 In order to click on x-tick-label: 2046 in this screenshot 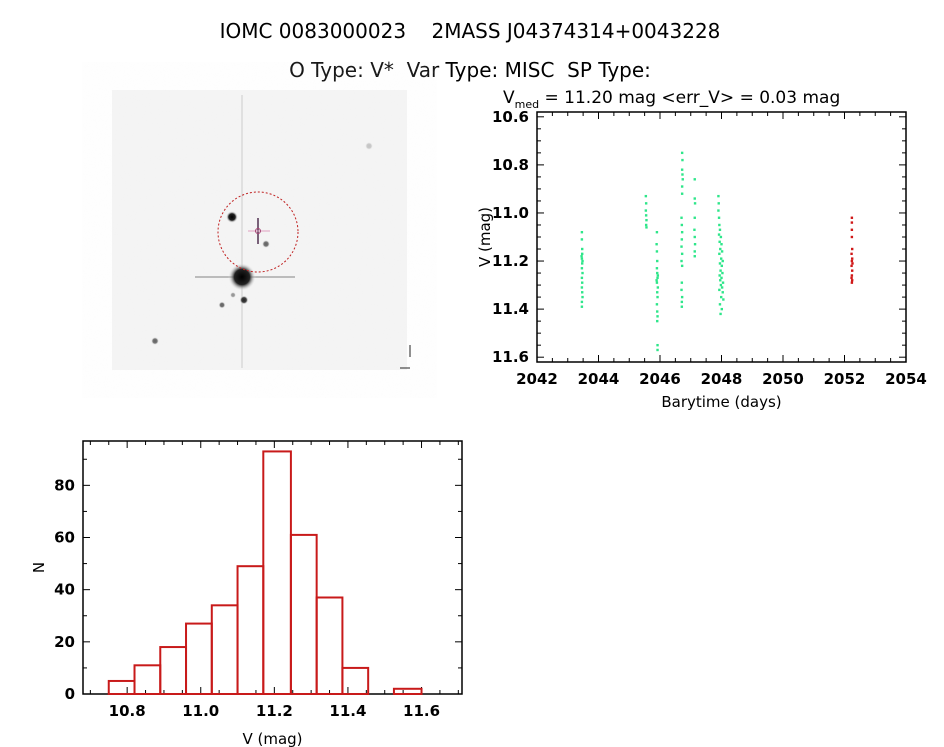, I will do `click(660, 379)`.